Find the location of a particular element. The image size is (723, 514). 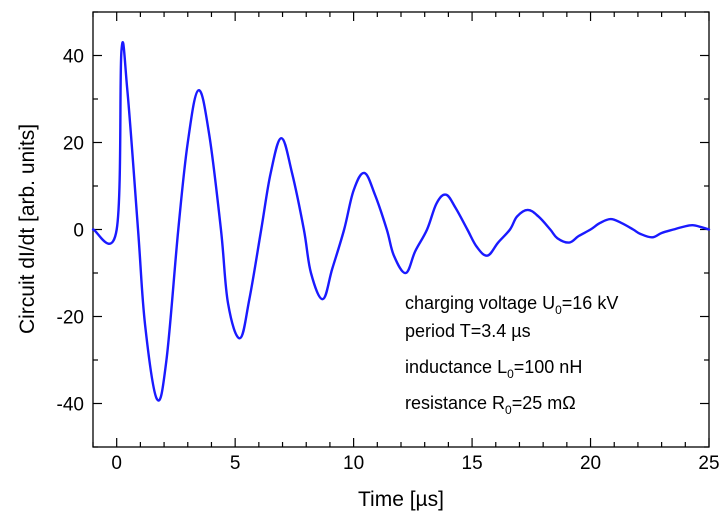

x-axis-label: Time [µs] is located at coordinates (401, 499).